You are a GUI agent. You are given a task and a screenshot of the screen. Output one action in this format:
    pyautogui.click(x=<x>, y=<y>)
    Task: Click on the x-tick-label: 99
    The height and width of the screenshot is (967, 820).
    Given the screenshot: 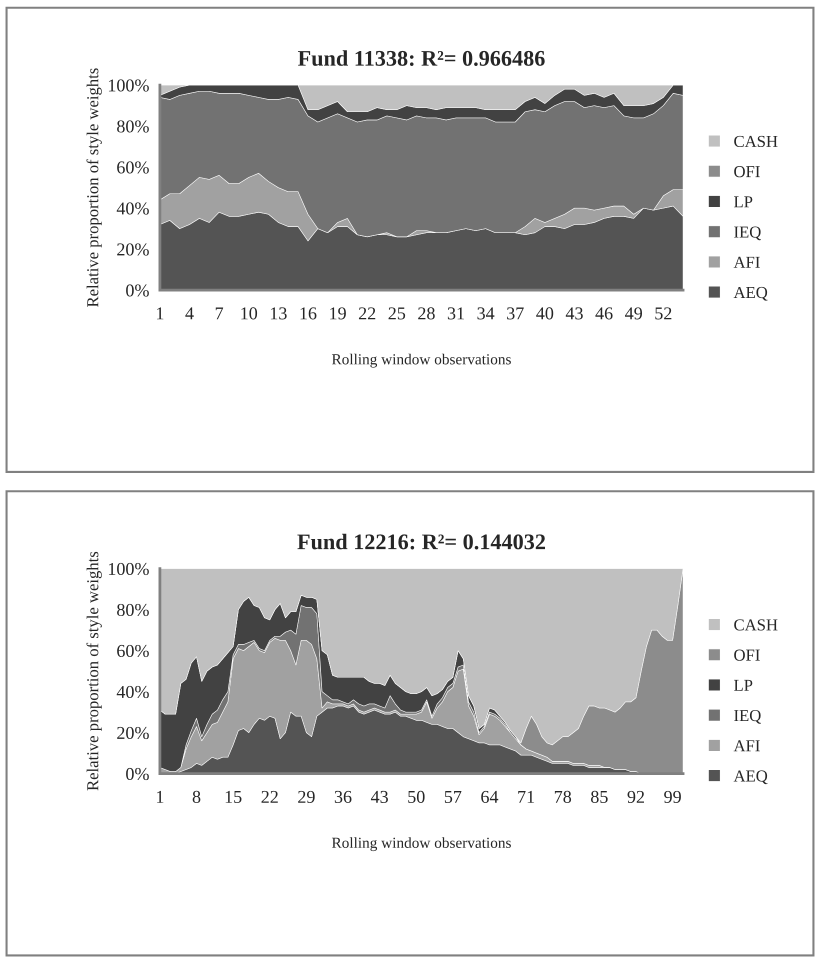 What is the action you would take?
    pyautogui.click(x=672, y=796)
    